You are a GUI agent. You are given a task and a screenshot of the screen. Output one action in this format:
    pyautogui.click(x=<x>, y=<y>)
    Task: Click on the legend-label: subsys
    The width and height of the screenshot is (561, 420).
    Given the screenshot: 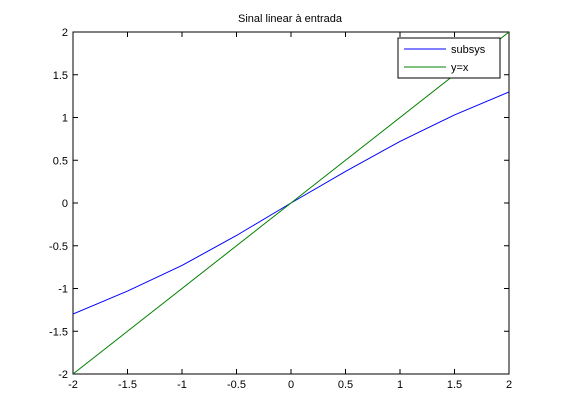 What is the action you would take?
    pyautogui.click(x=468, y=50)
    